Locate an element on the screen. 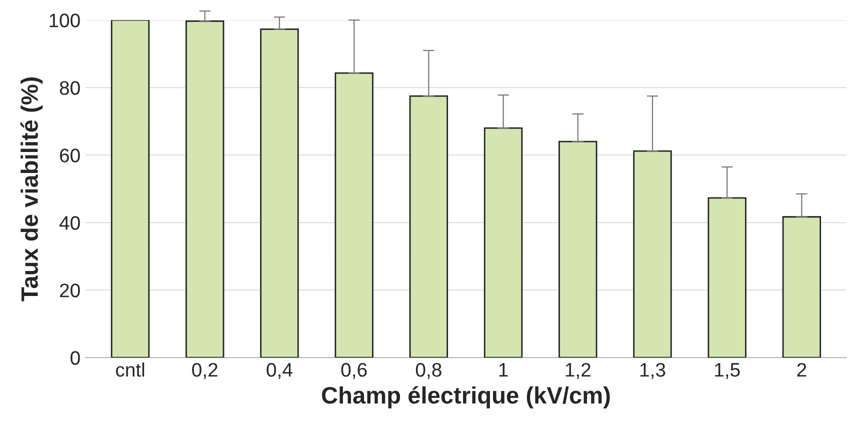  x-tick-label: 0,2 is located at coordinates (205, 371).